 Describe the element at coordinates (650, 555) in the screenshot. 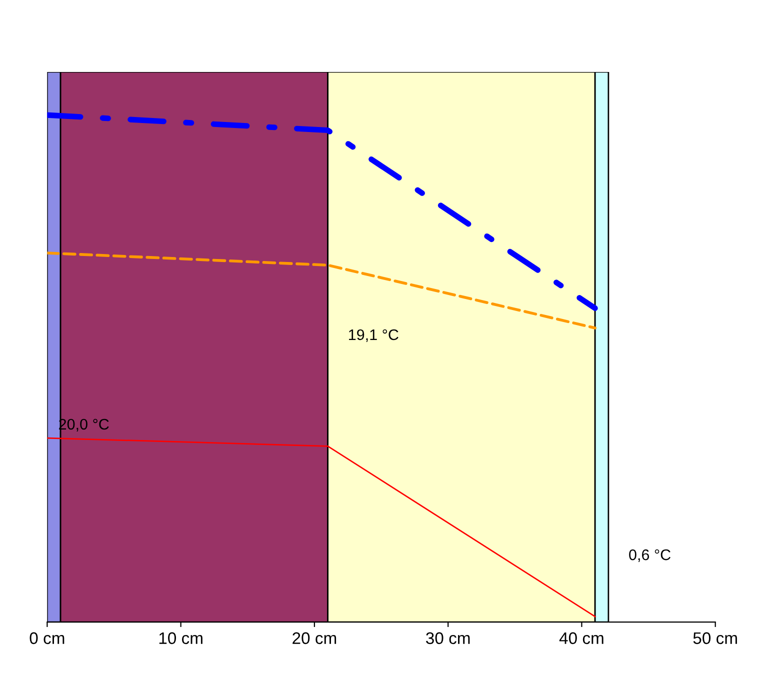

I see `annotation: 0,6 °C` at that location.